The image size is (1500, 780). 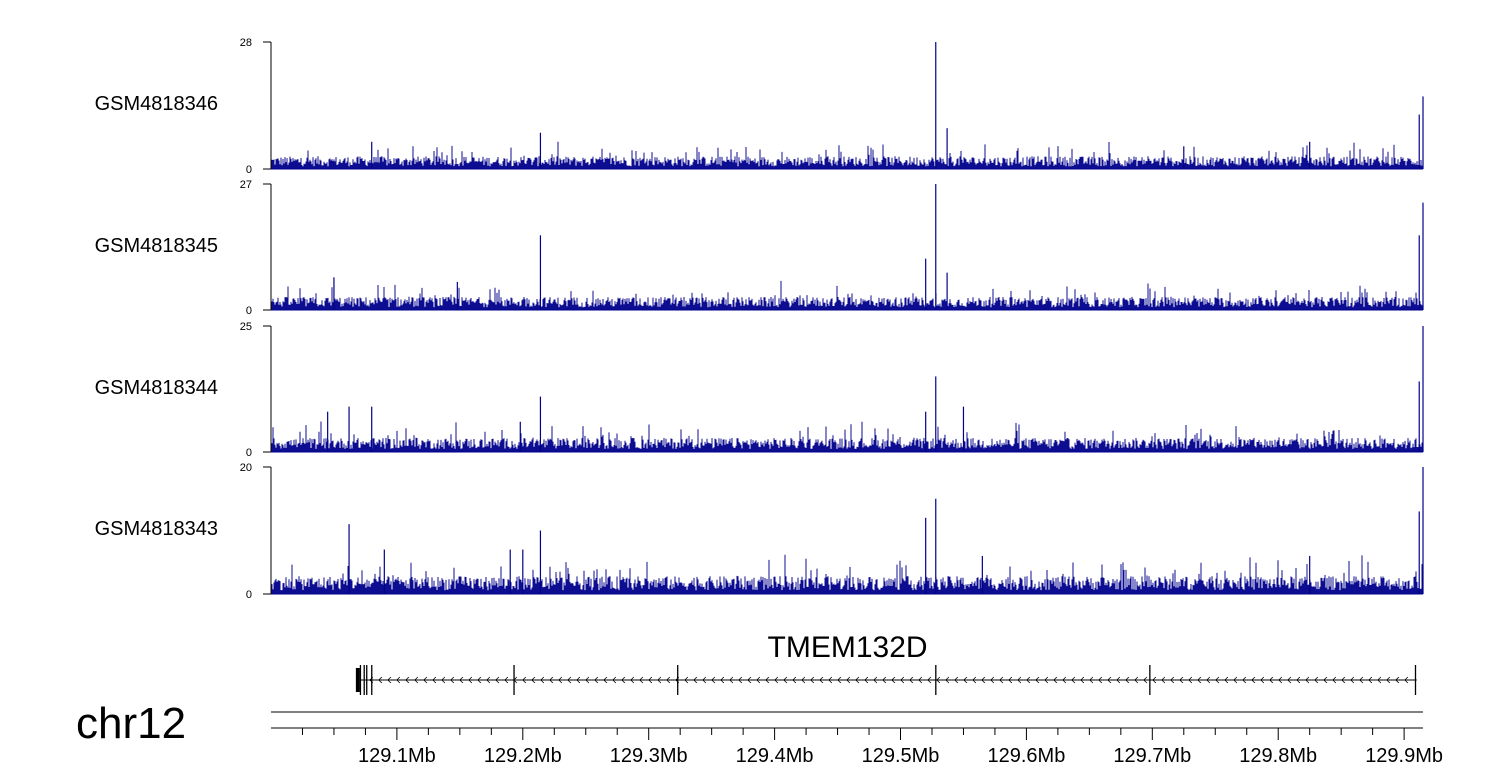 I want to click on axis-tick-label: 129.6Mb, so click(x=1026, y=756).